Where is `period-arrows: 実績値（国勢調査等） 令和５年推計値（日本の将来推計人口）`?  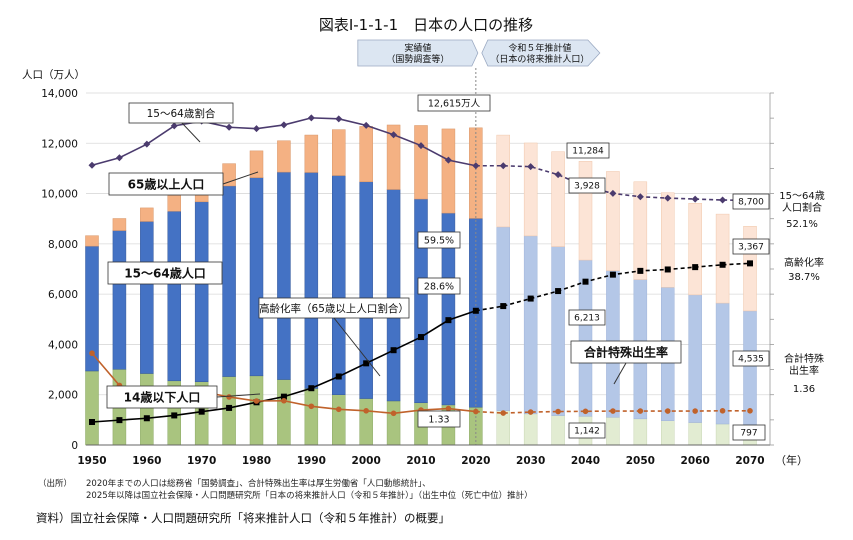 period-arrows: 実績値（国勢調査等） 令和５年推計値（日本の将来推計人口） is located at coordinates (479, 53).